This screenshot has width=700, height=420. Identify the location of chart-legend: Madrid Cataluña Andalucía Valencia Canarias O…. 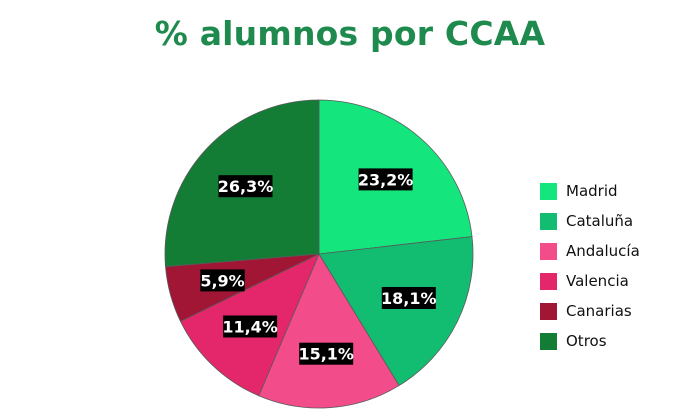
(590, 266).